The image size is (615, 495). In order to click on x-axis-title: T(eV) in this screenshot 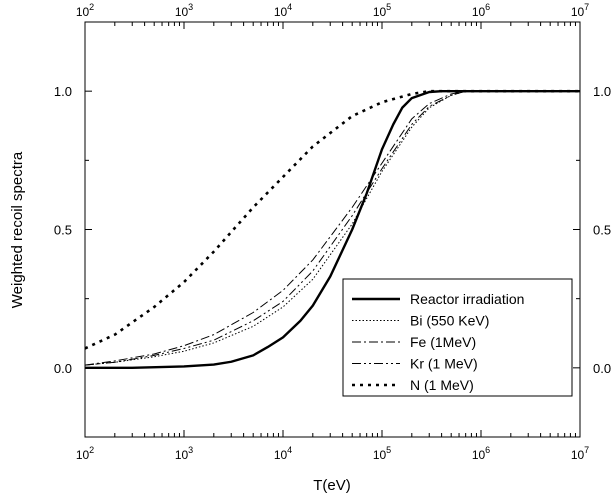, I will do `click(332, 485)`.